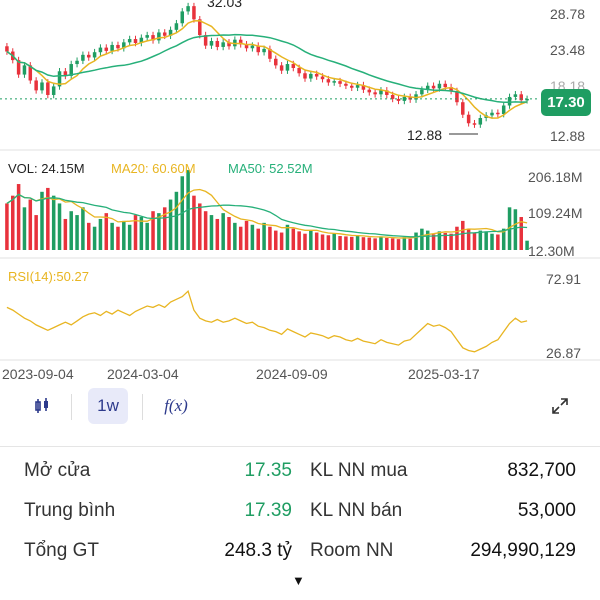 Image resolution: width=600 pixels, height=600 pixels. What do you see at coordinates (560, 406) in the screenshot?
I see `expand-icon` at bounding box center [560, 406].